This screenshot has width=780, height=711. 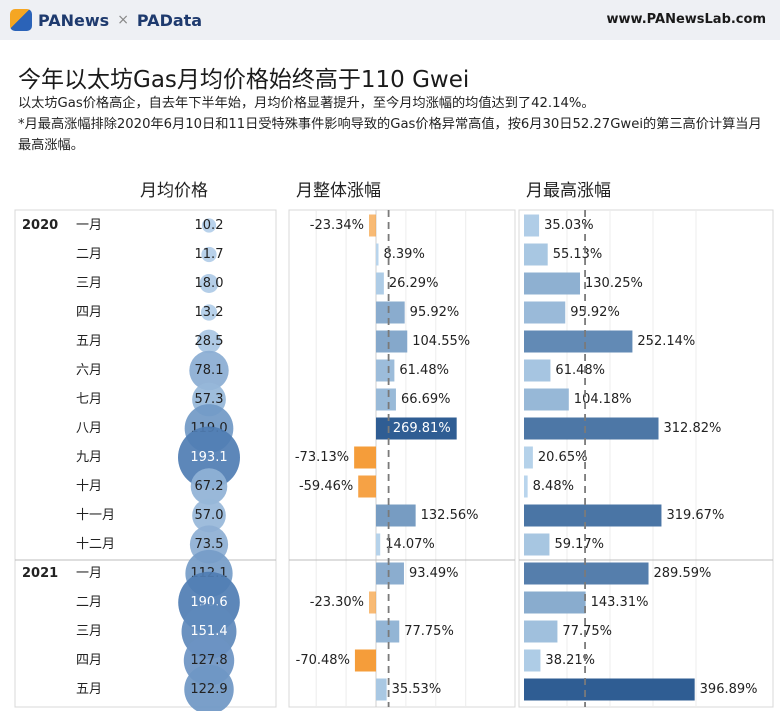 What do you see at coordinates (209, 544) in the screenshot?
I see `avg-price-label: 73.5` at bounding box center [209, 544].